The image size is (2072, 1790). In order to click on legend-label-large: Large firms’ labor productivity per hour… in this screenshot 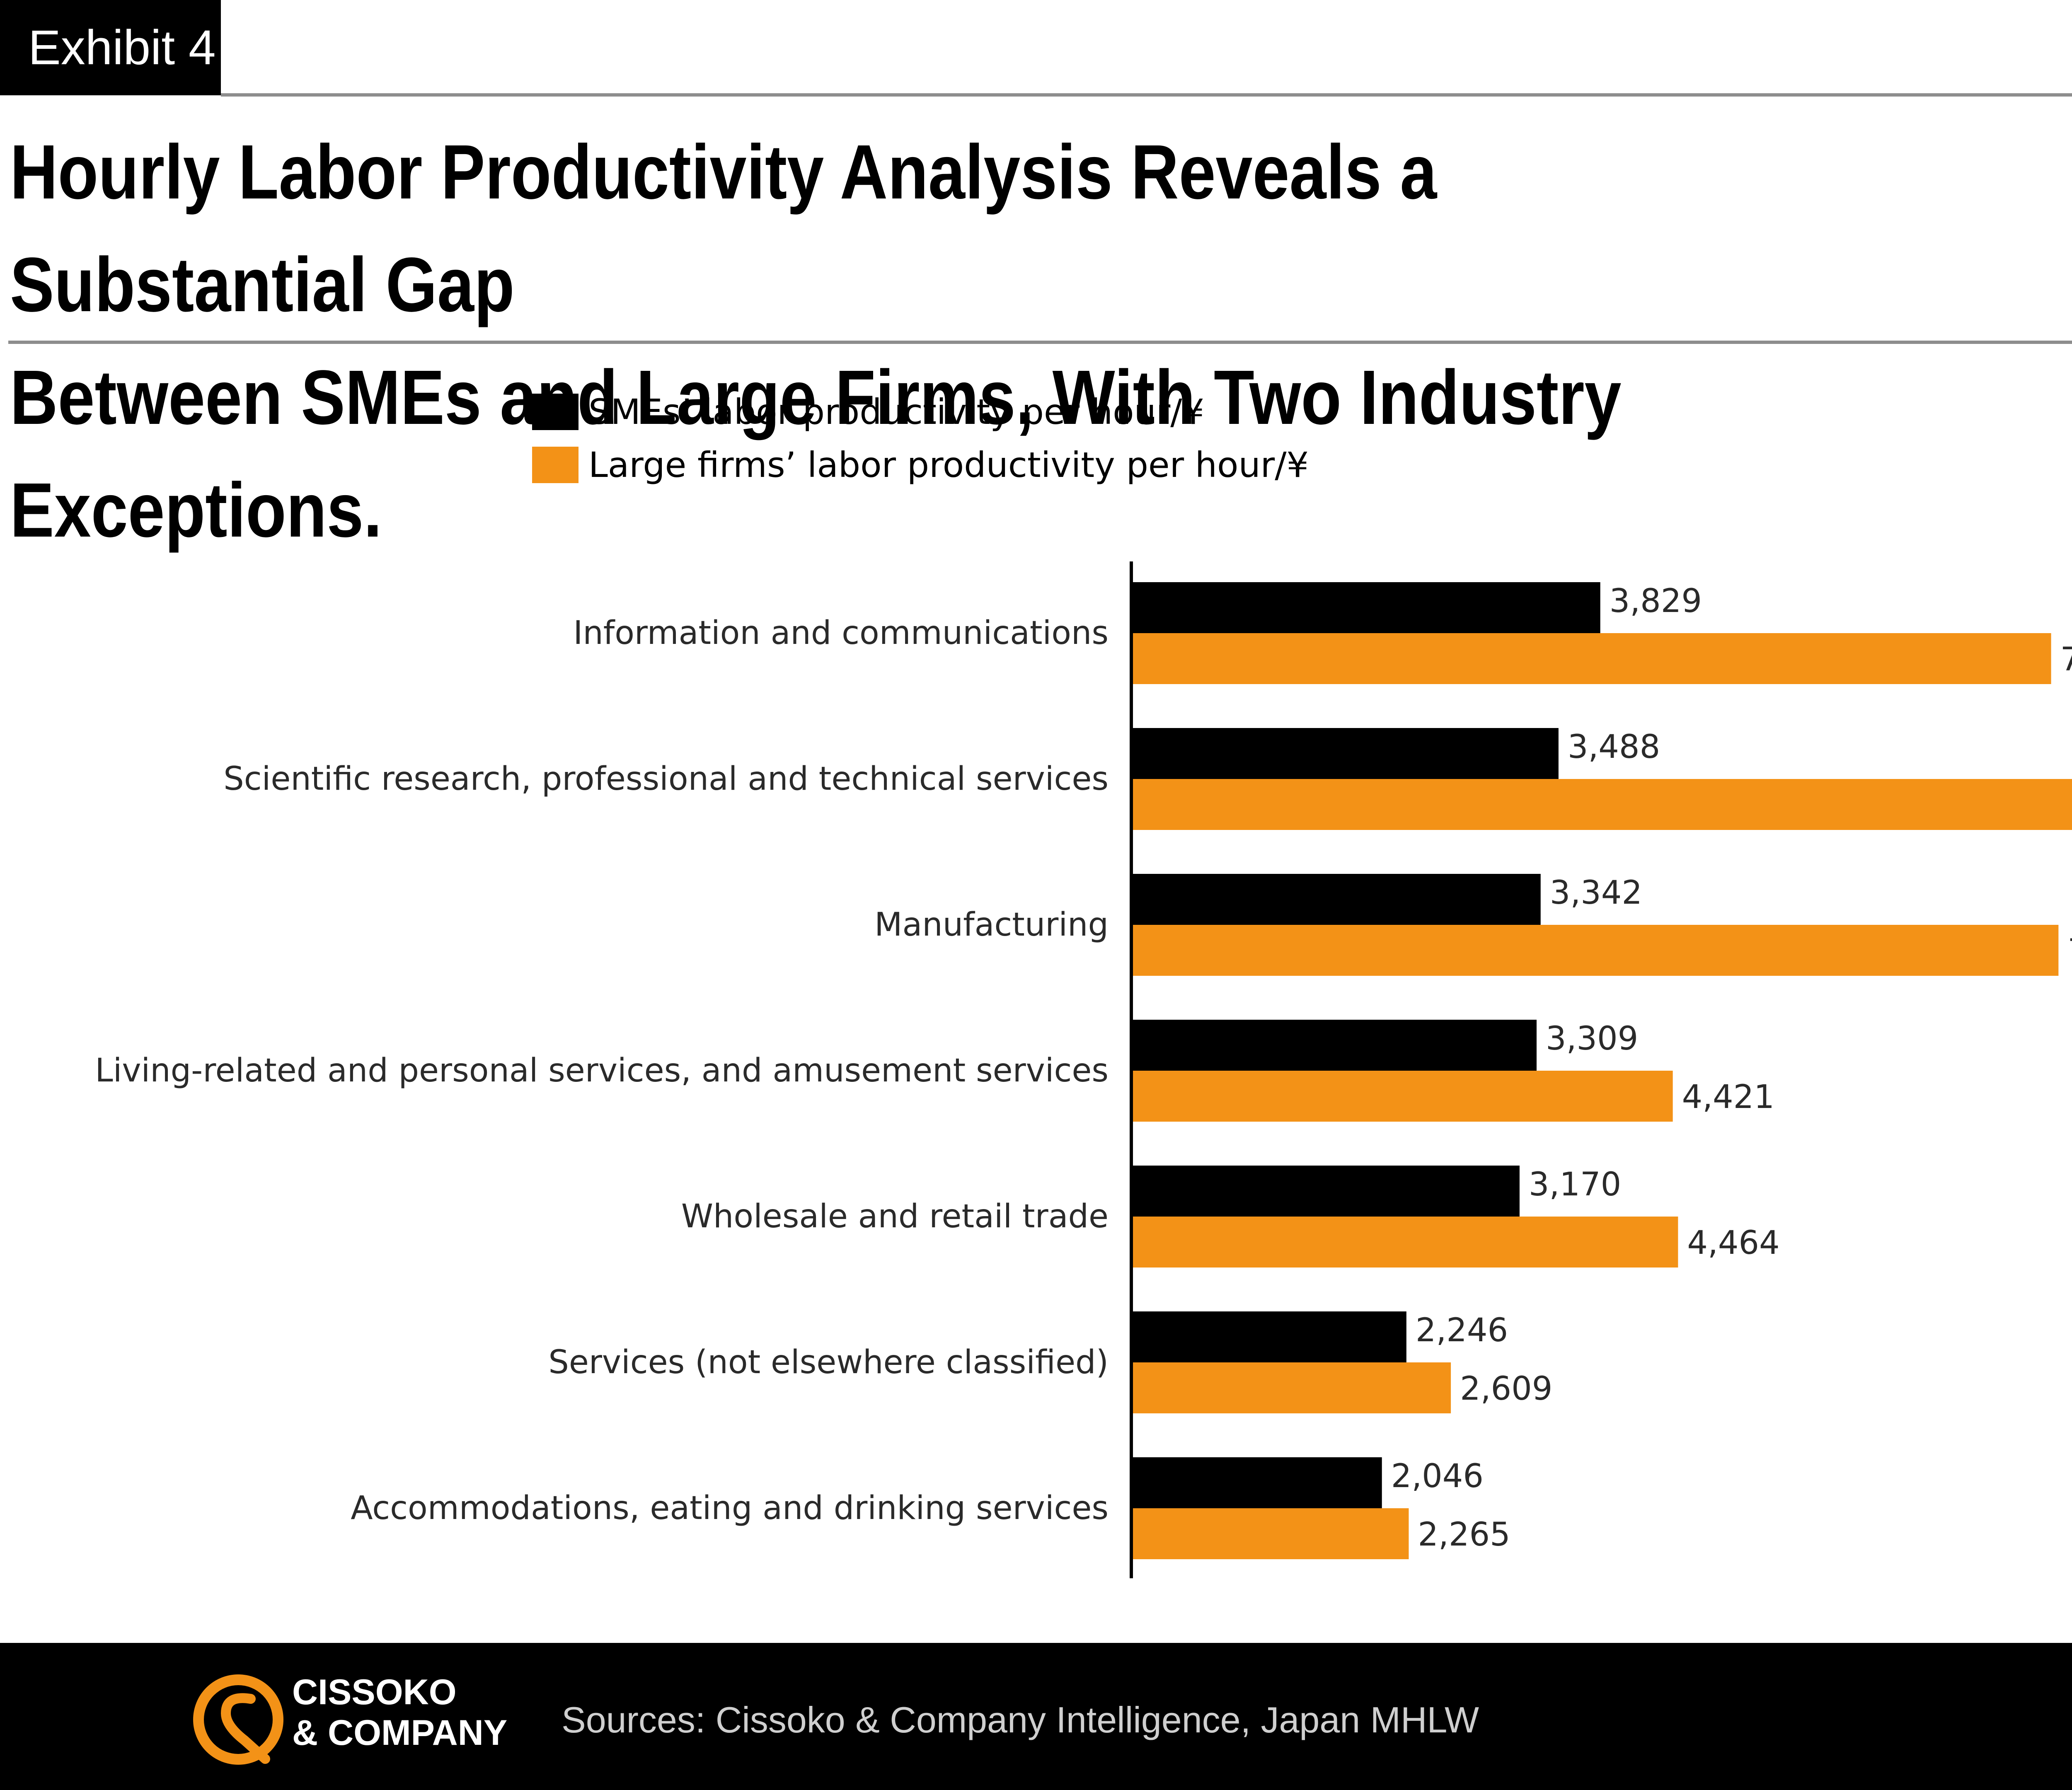, I will do `click(948, 465)`.